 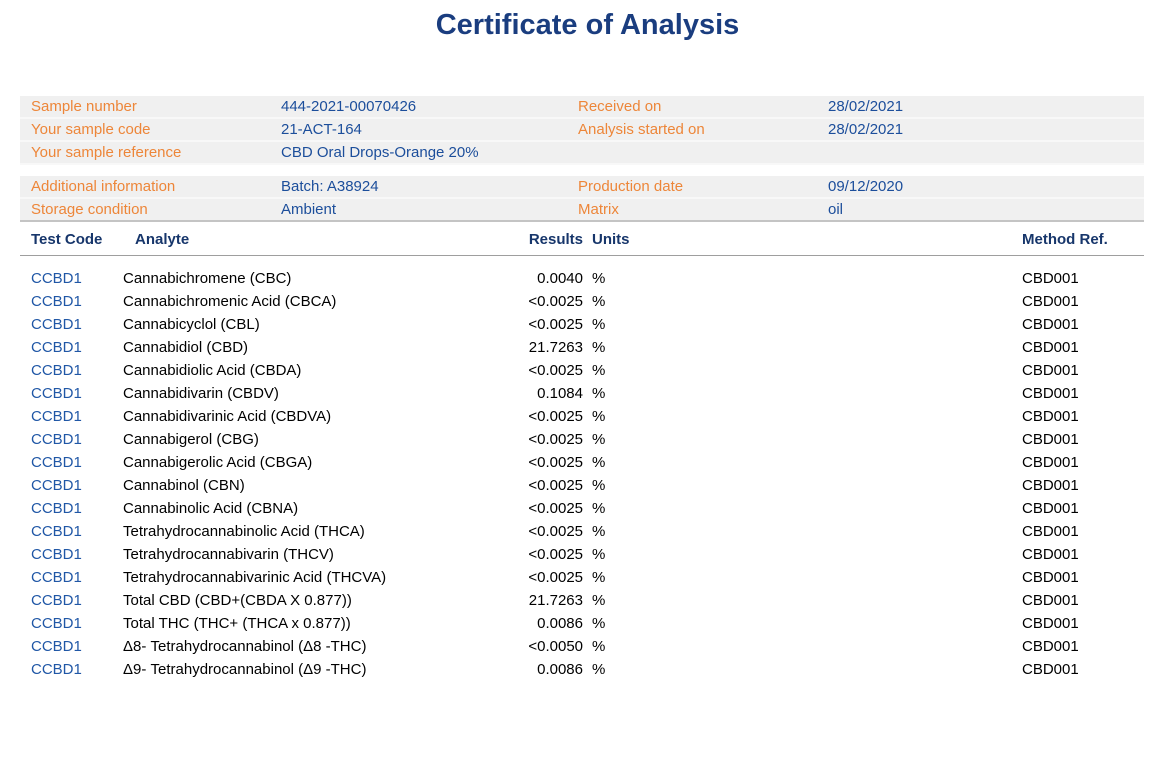 I want to click on column-header-method-ref: Method Ref., so click(x=1065, y=239).